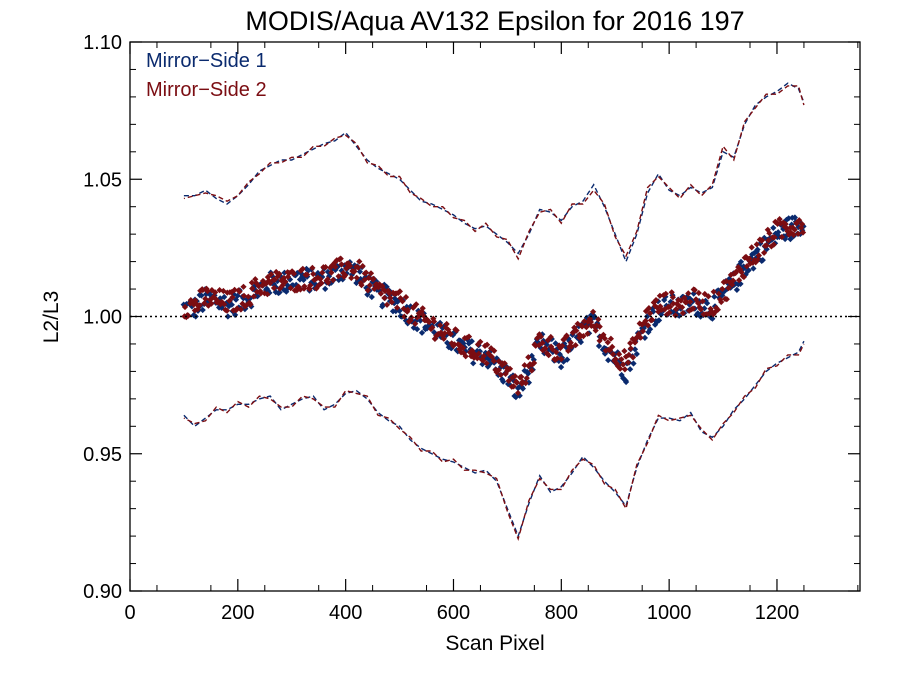  I want to click on chart-title: MODIS/Aqua AV132 Epsilon for 2016 197, so click(494, 21).